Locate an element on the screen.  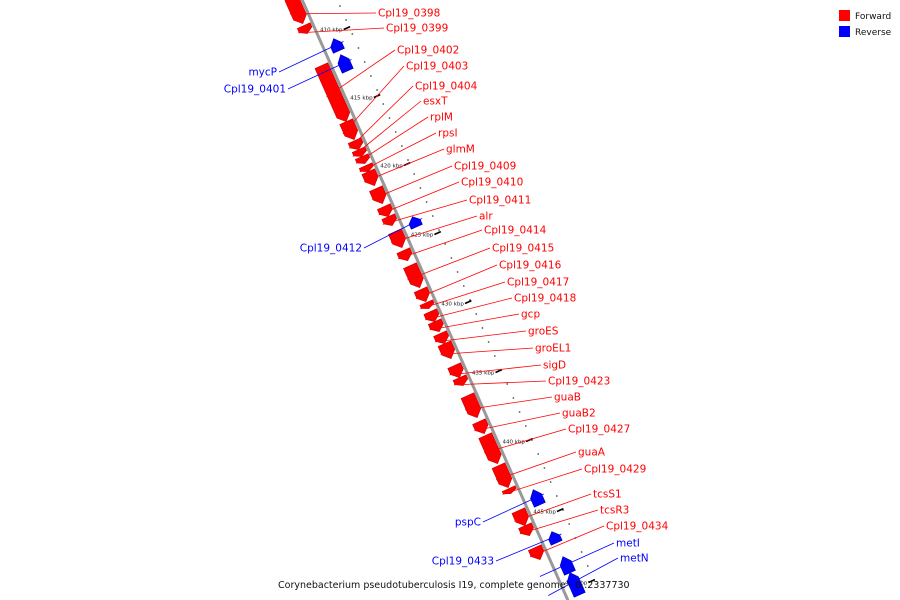
gene-arrow-guab is located at coordinates (471, 405).